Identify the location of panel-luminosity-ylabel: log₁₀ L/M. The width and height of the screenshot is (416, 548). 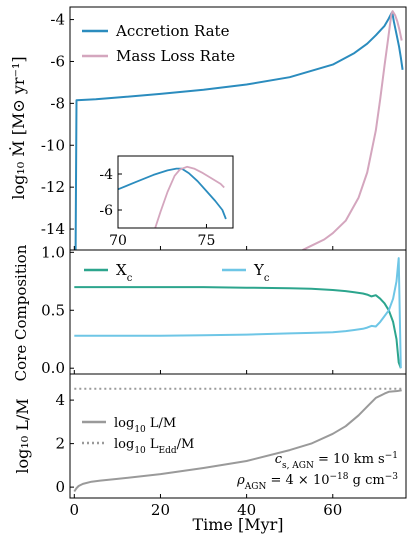
(22, 435).